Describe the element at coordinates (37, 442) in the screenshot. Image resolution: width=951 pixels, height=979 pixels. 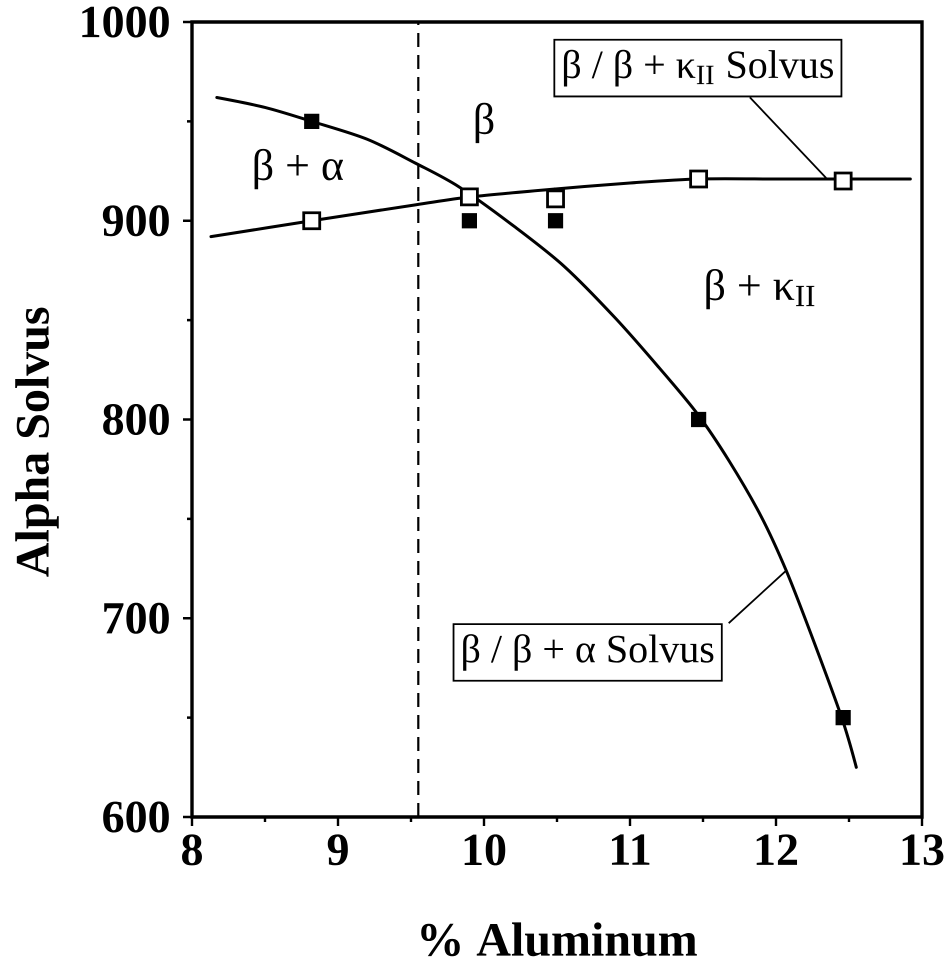
I see `y-axis-title: Alpha Solvus` at that location.